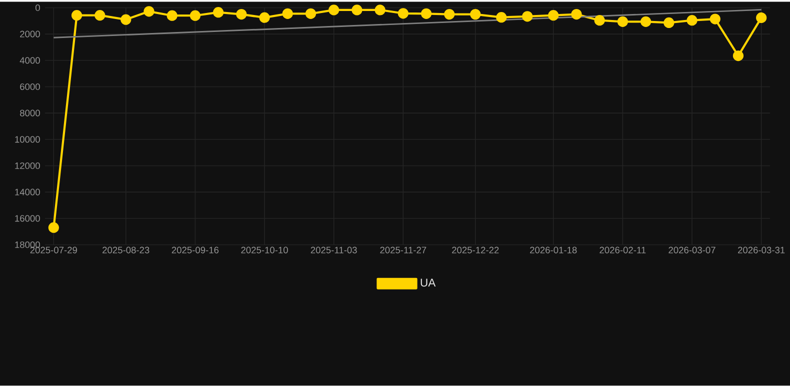 The height and width of the screenshot is (386, 790). Describe the element at coordinates (27, 166) in the screenshot. I see `y-tick-label: 12000` at that location.